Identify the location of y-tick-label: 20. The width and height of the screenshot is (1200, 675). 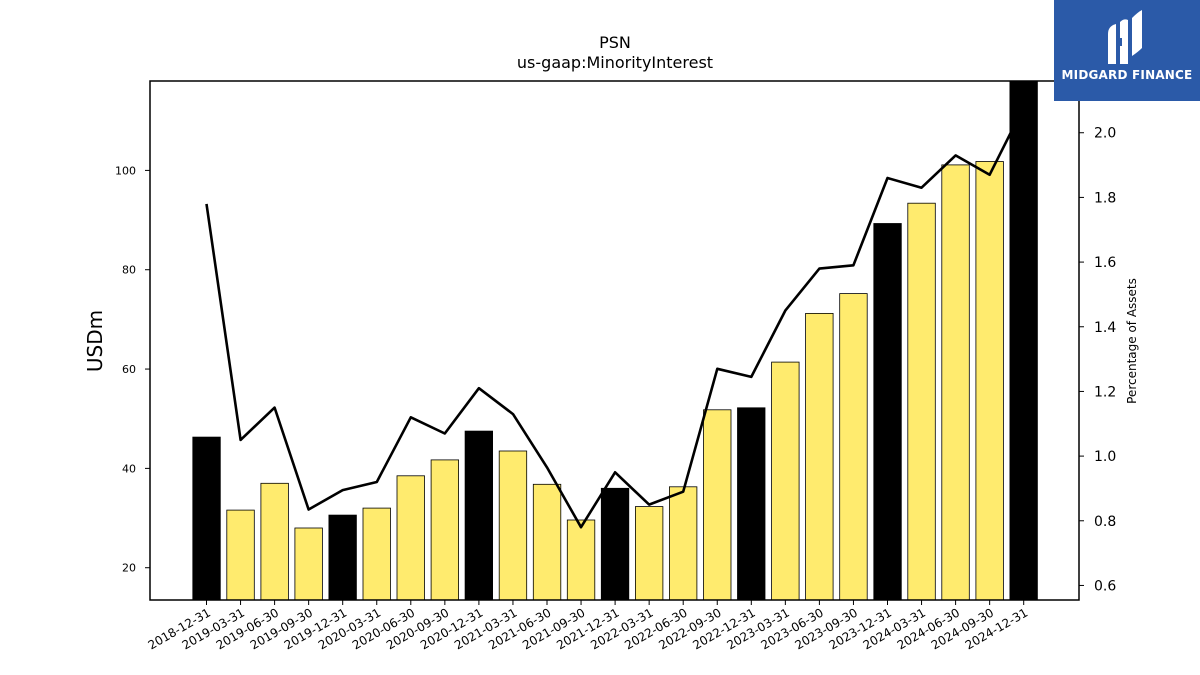
(129, 568).